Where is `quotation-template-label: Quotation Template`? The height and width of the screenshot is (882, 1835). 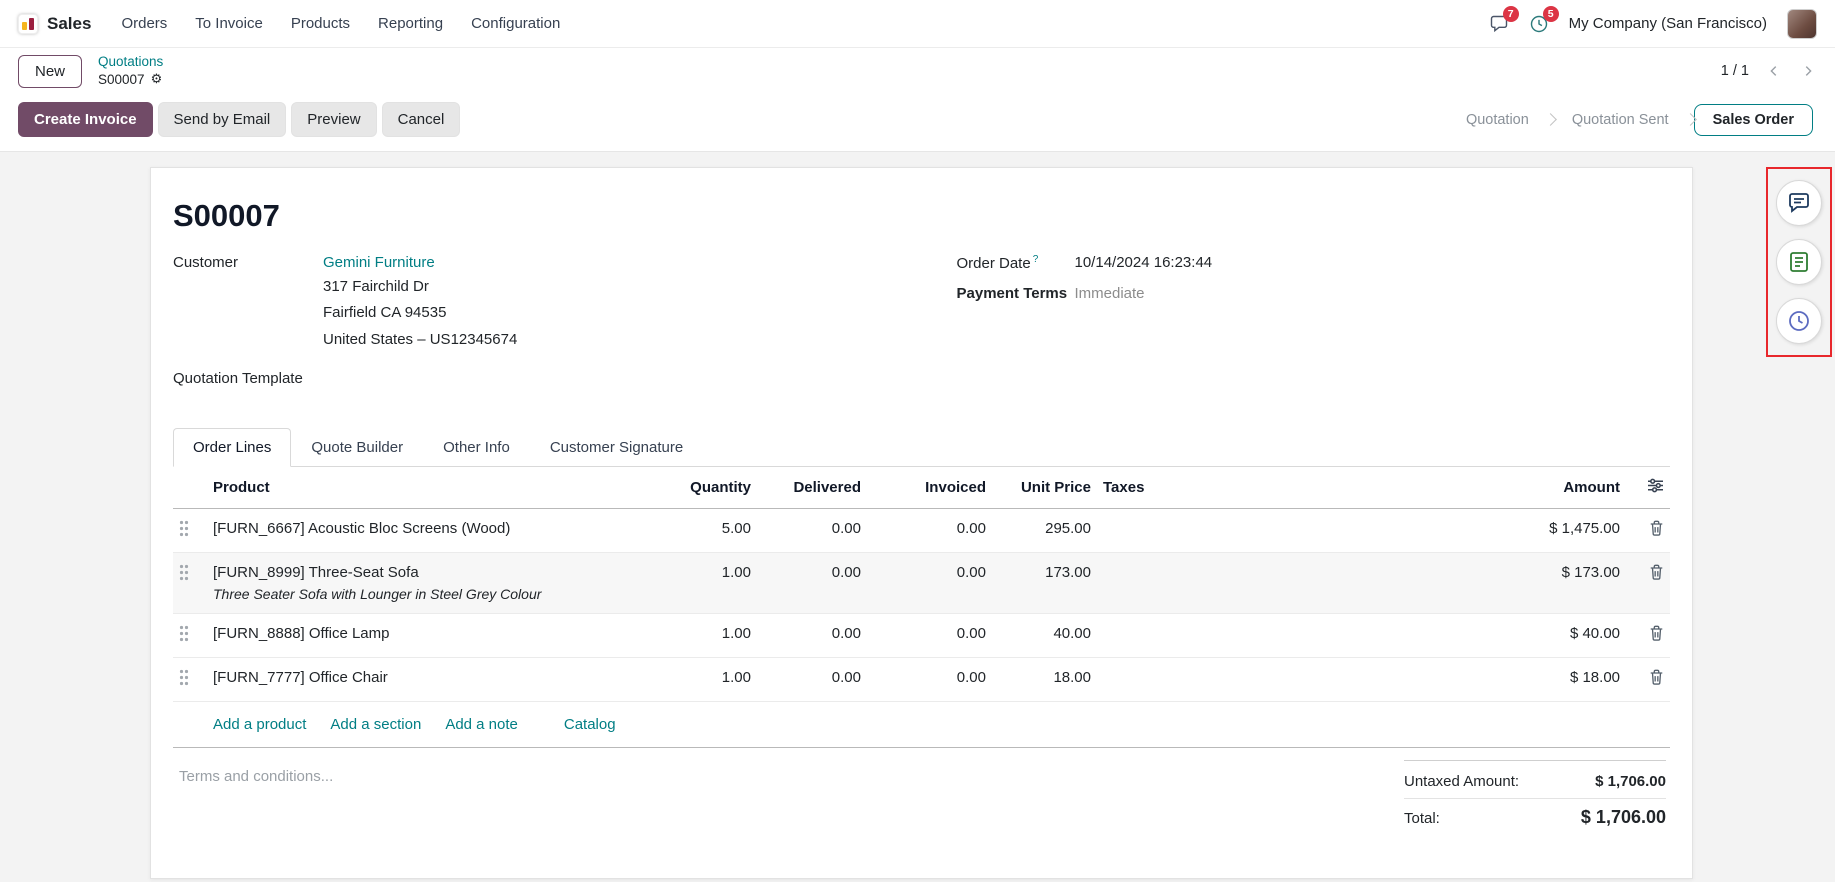 quotation-template-label: Quotation Template is located at coordinates (238, 378).